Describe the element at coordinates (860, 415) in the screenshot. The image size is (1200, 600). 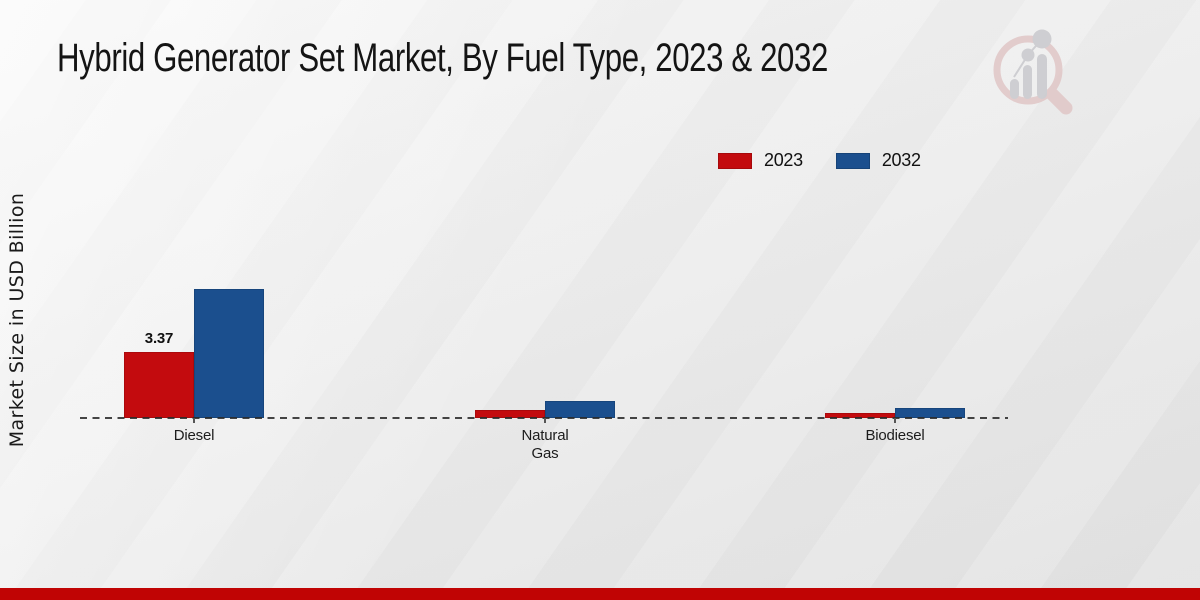
I see `bar-biodiesel-2023` at that location.